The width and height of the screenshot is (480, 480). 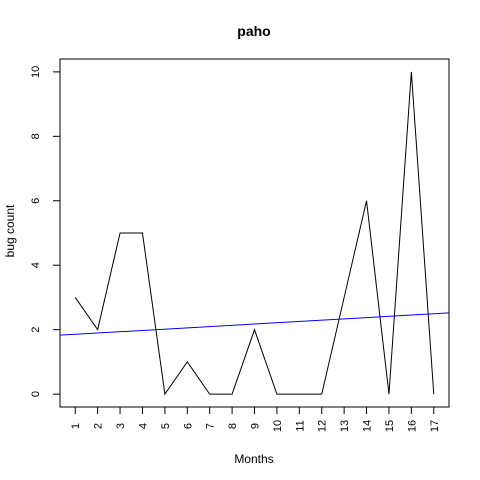 I want to click on x-tick-label: 9, so click(x=256, y=426).